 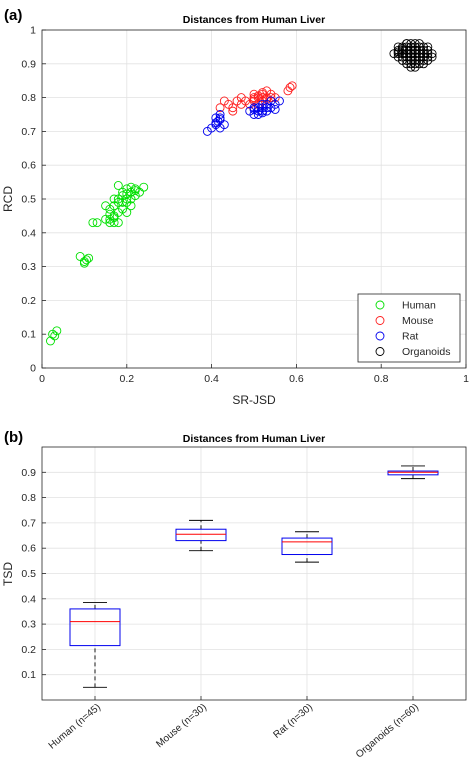 What do you see at coordinates (33, 369) in the screenshot?
I see `scatter-y-tick-label: 0` at bounding box center [33, 369].